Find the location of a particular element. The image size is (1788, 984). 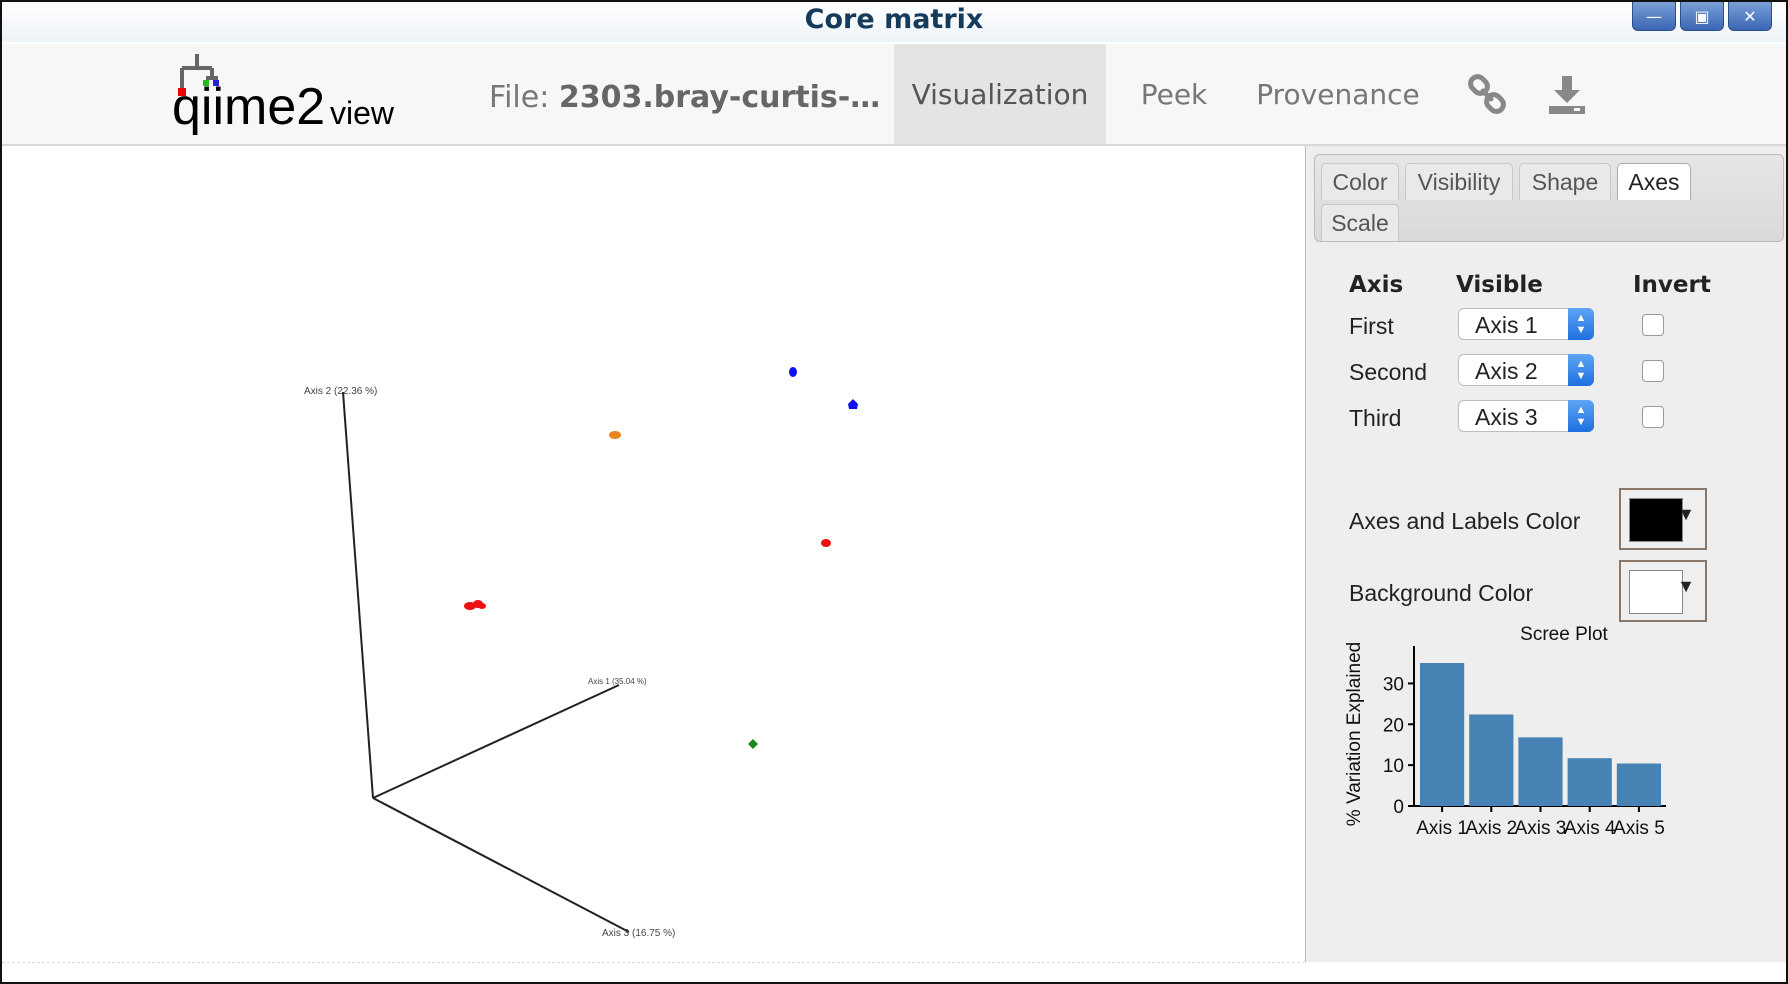

scree-y-tick-label: 30 is located at coordinates (1393, 684).